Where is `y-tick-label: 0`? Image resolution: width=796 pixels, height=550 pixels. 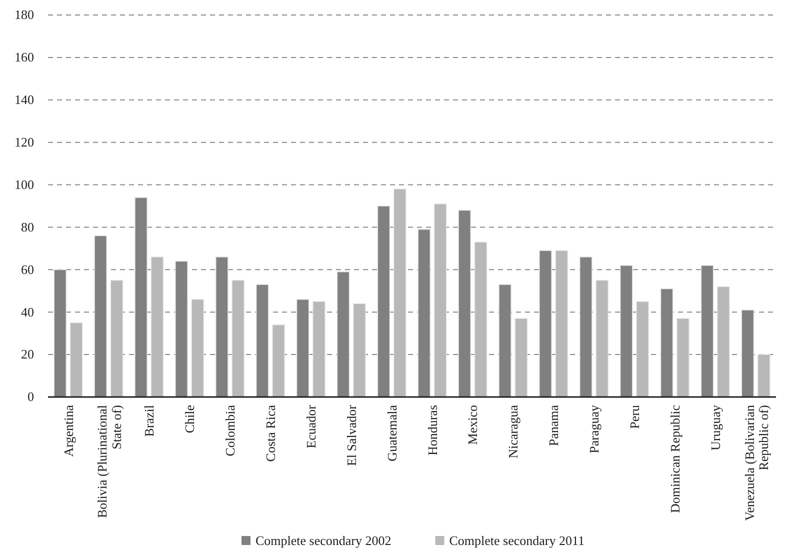 y-tick-label: 0 is located at coordinates (31, 396).